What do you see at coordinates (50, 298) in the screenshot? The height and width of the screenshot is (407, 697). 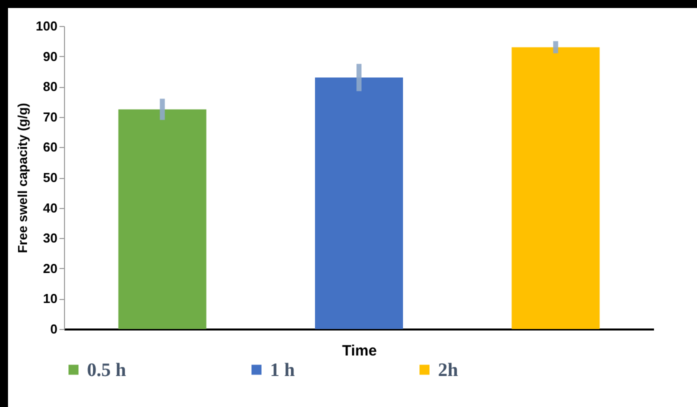 I see `y-tick-label: 10` at bounding box center [50, 298].